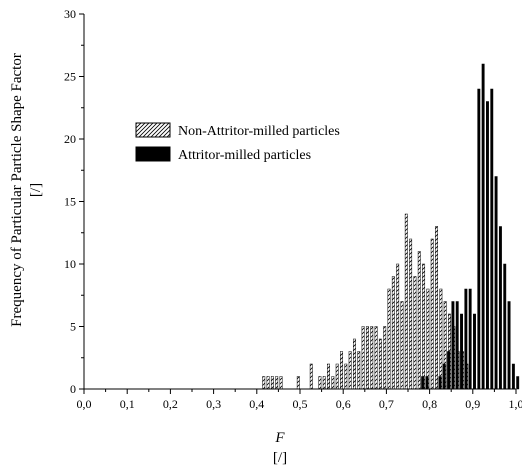 The width and height of the screenshot is (522, 468). I want to click on y-tick-label: 15, so click(70, 202).